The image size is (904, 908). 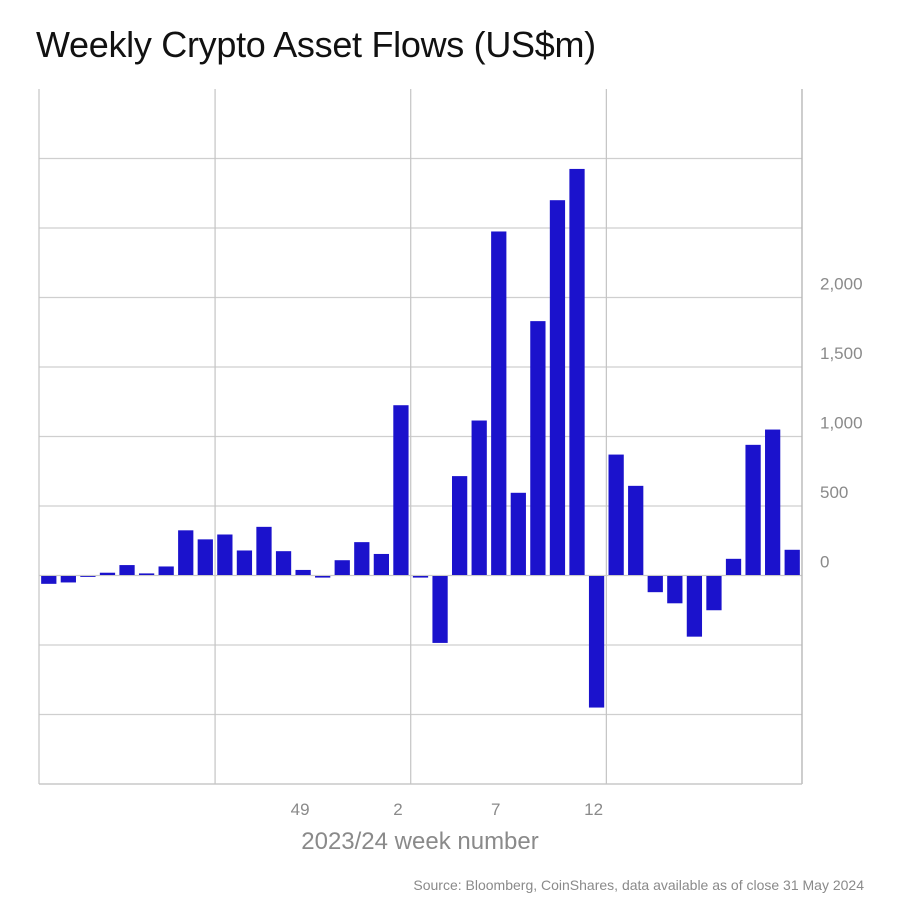 What do you see at coordinates (495, 809) in the screenshot?
I see `x-tick-label: 7` at bounding box center [495, 809].